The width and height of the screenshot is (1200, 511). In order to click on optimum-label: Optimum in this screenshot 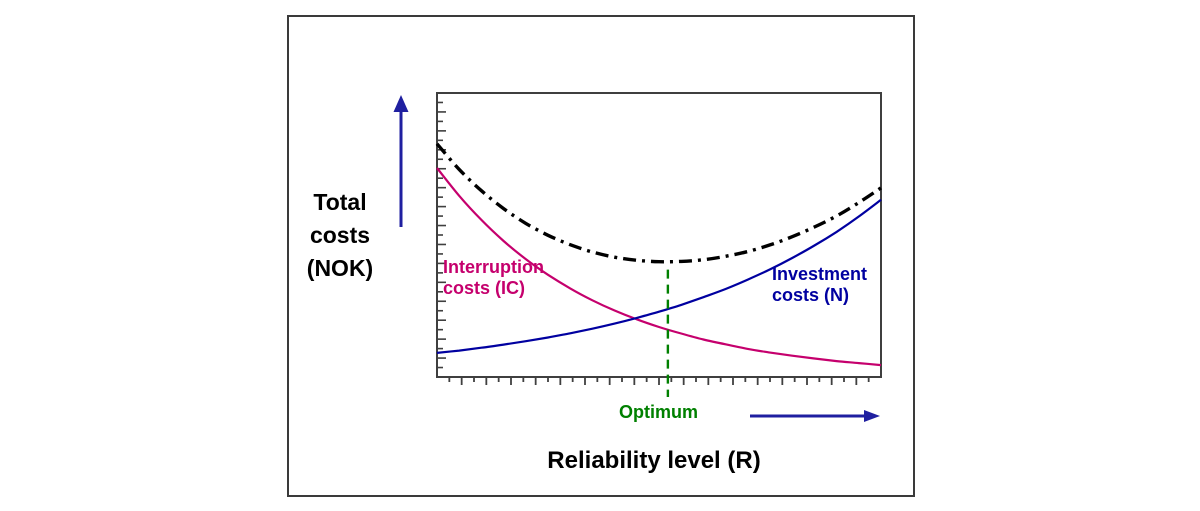, I will do `click(658, 412)`.